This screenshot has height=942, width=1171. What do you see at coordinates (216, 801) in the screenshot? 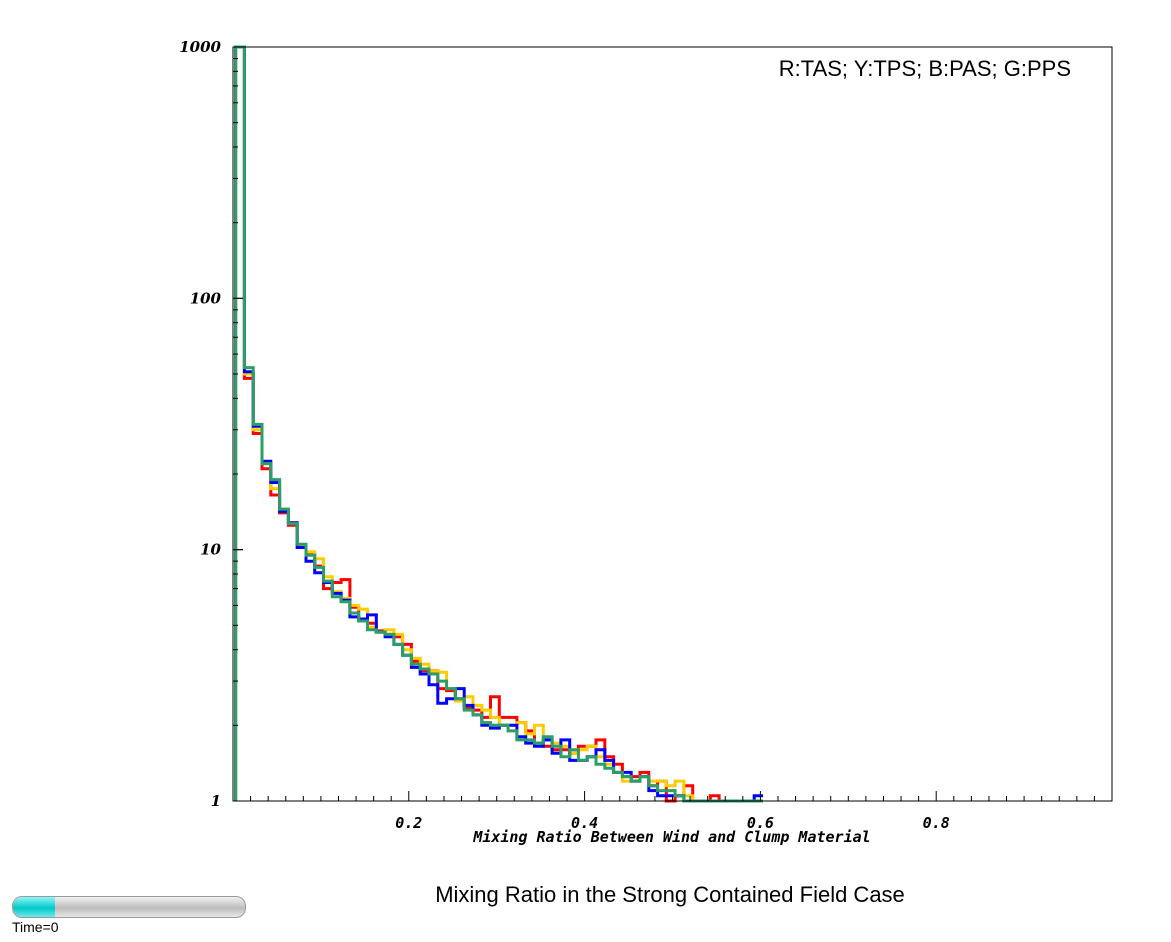
I see `y-tick-label: 1` at bounding box center [216, 801].